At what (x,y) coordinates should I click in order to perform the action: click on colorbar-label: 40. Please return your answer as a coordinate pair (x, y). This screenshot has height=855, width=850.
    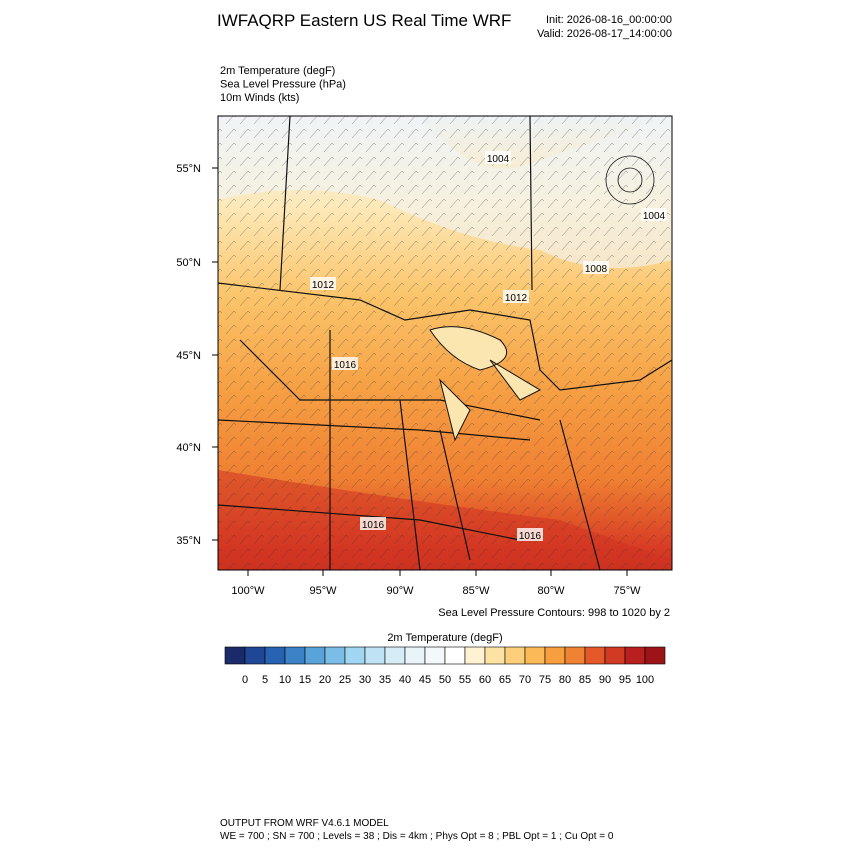
    Looking at the image, I should click on (405, 680).